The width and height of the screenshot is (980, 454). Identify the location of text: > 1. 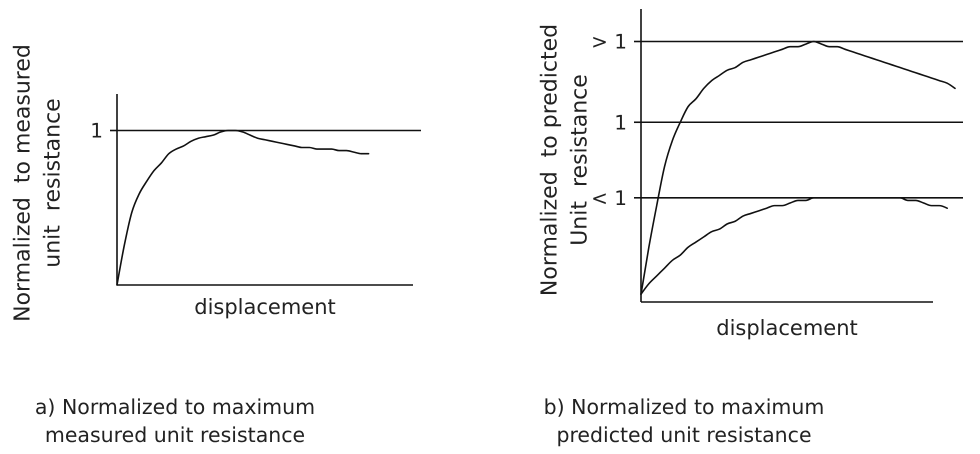
(609, 42).